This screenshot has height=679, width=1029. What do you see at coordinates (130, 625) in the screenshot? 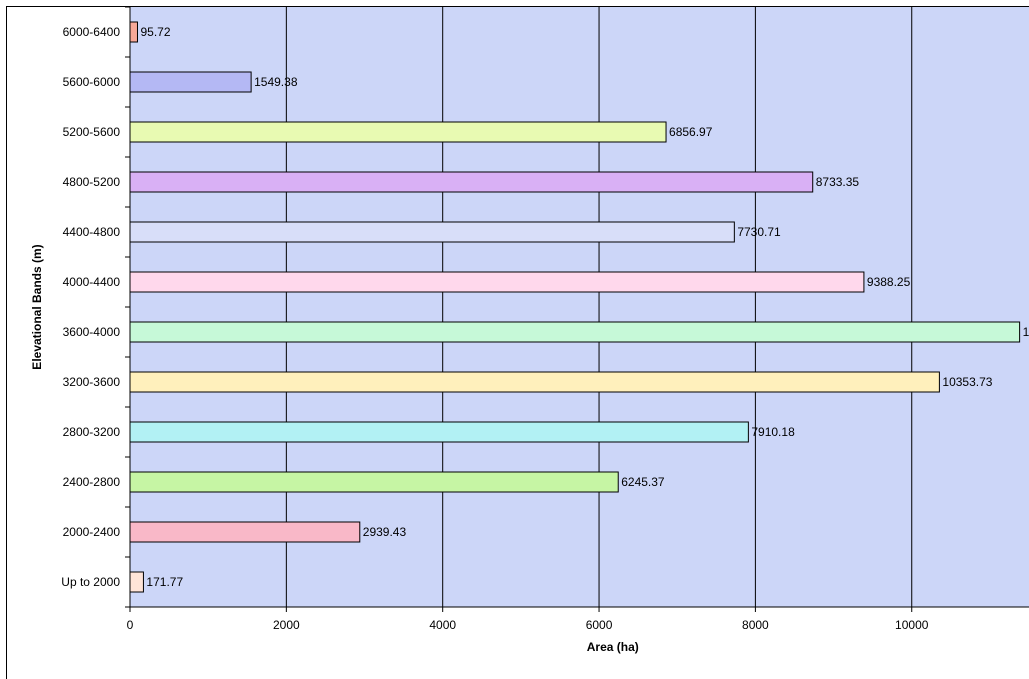
I see `x-tick-label: 0` at bounding box center [130, 625].